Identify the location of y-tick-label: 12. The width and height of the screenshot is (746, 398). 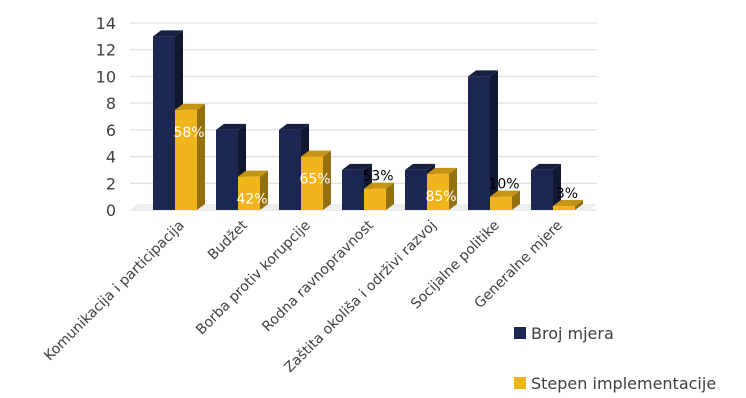
(106, 50).